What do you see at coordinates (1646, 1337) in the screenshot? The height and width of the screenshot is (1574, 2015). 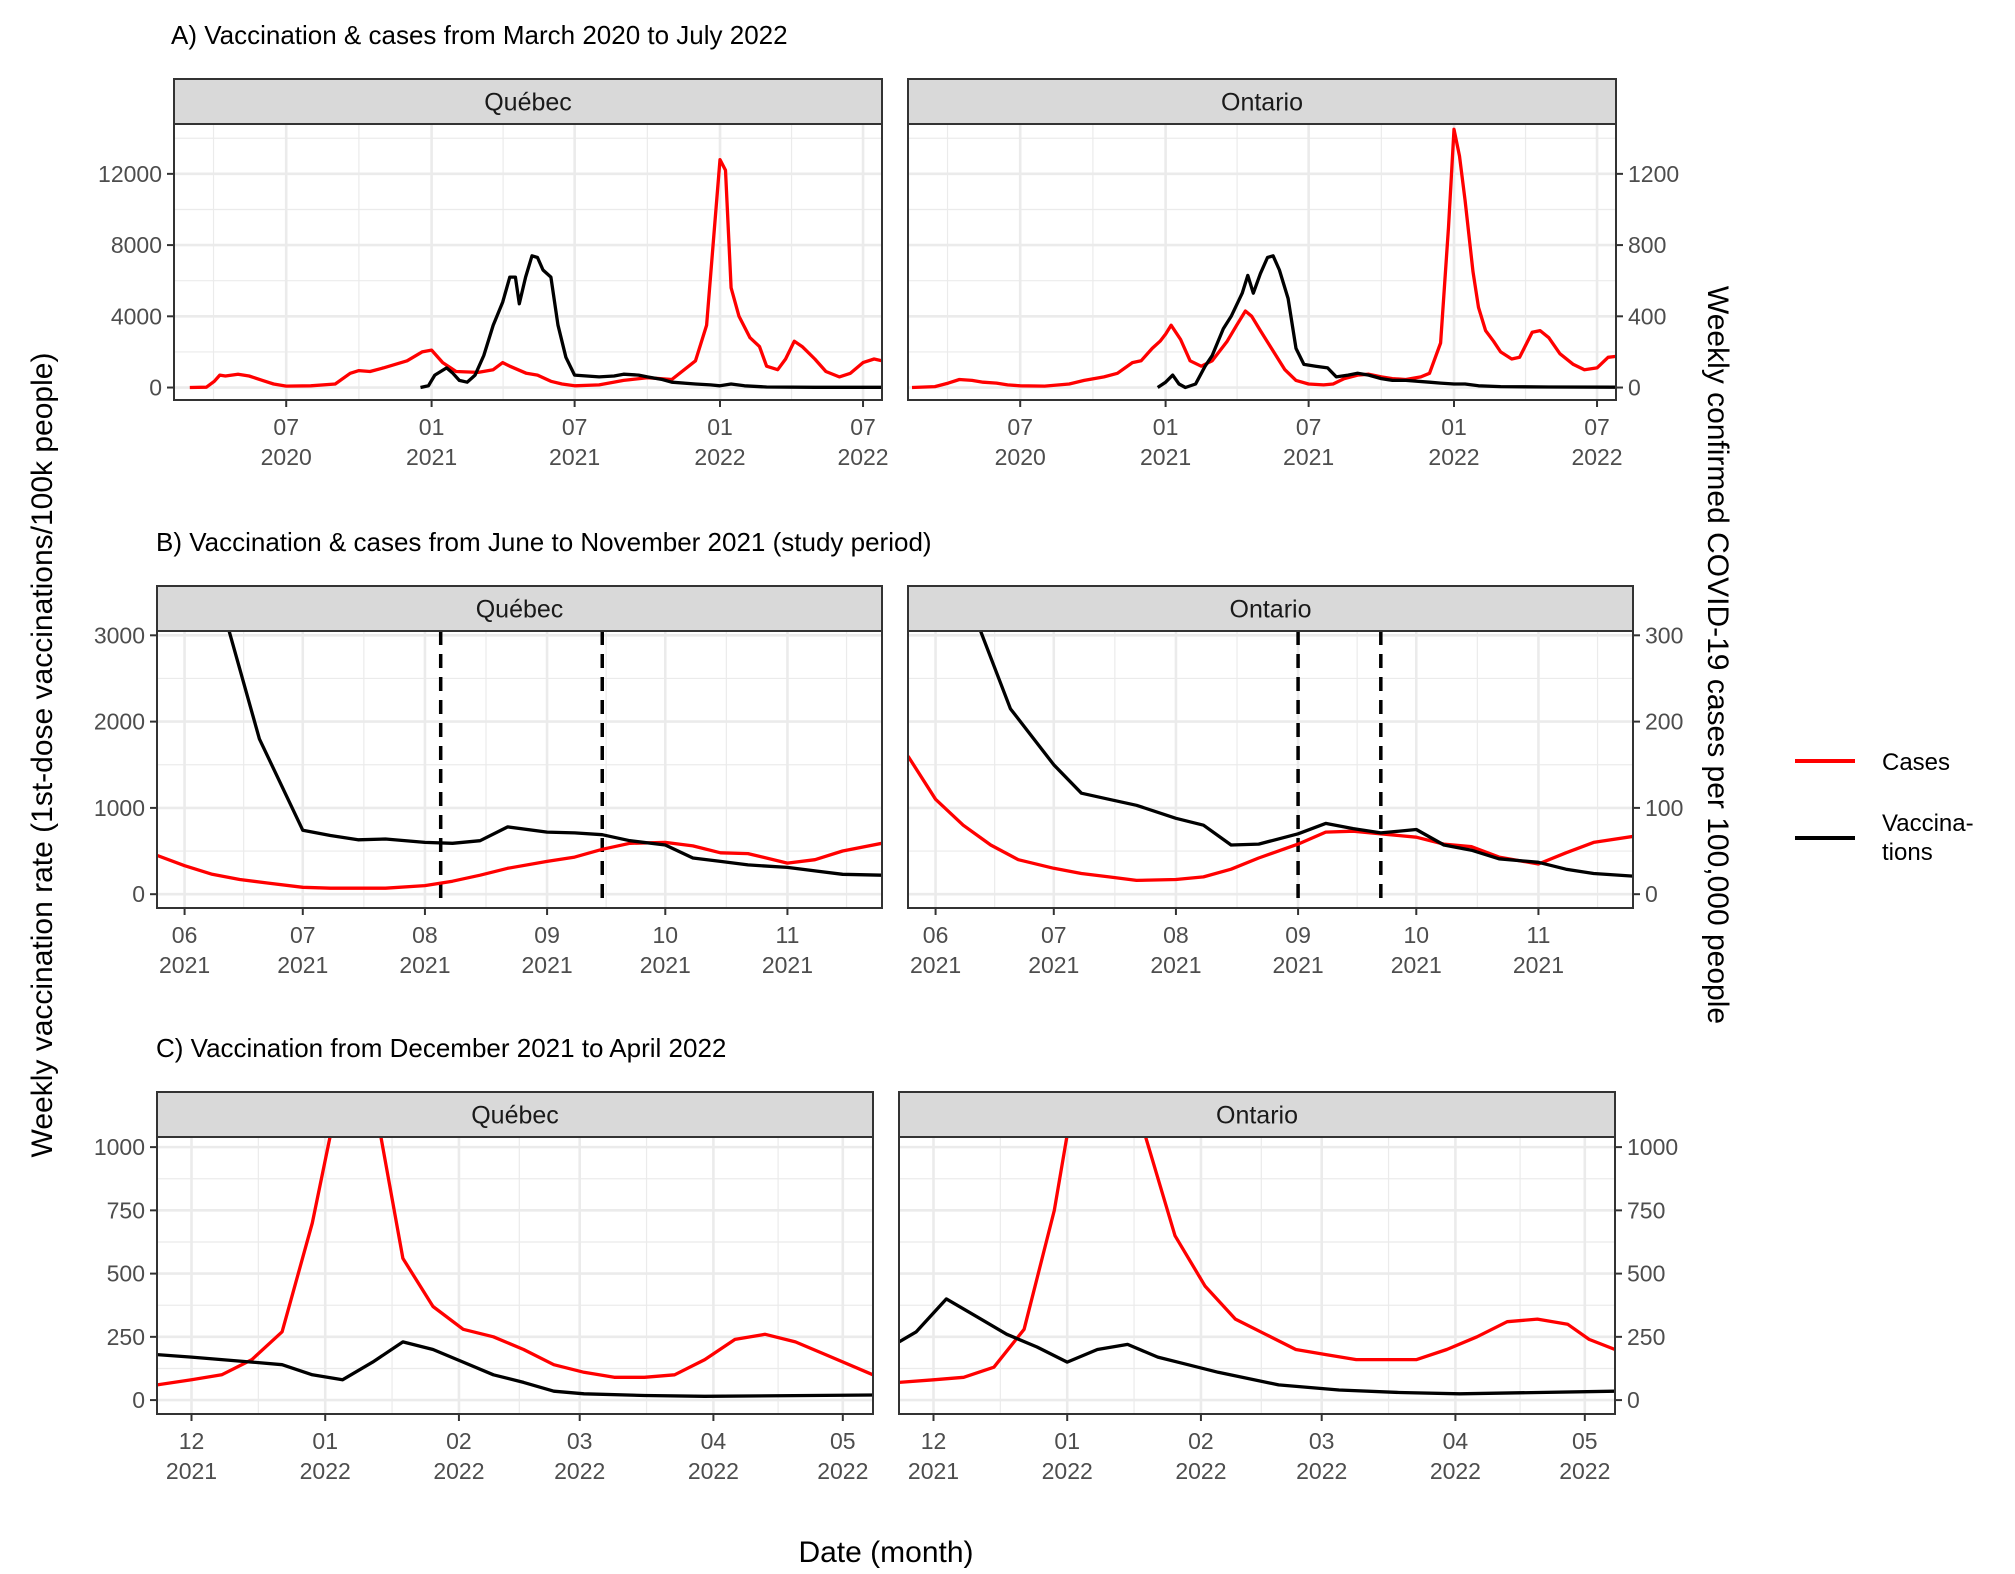 I see `y-tick-label-right: 250` at bounding box center [1646, 1337].